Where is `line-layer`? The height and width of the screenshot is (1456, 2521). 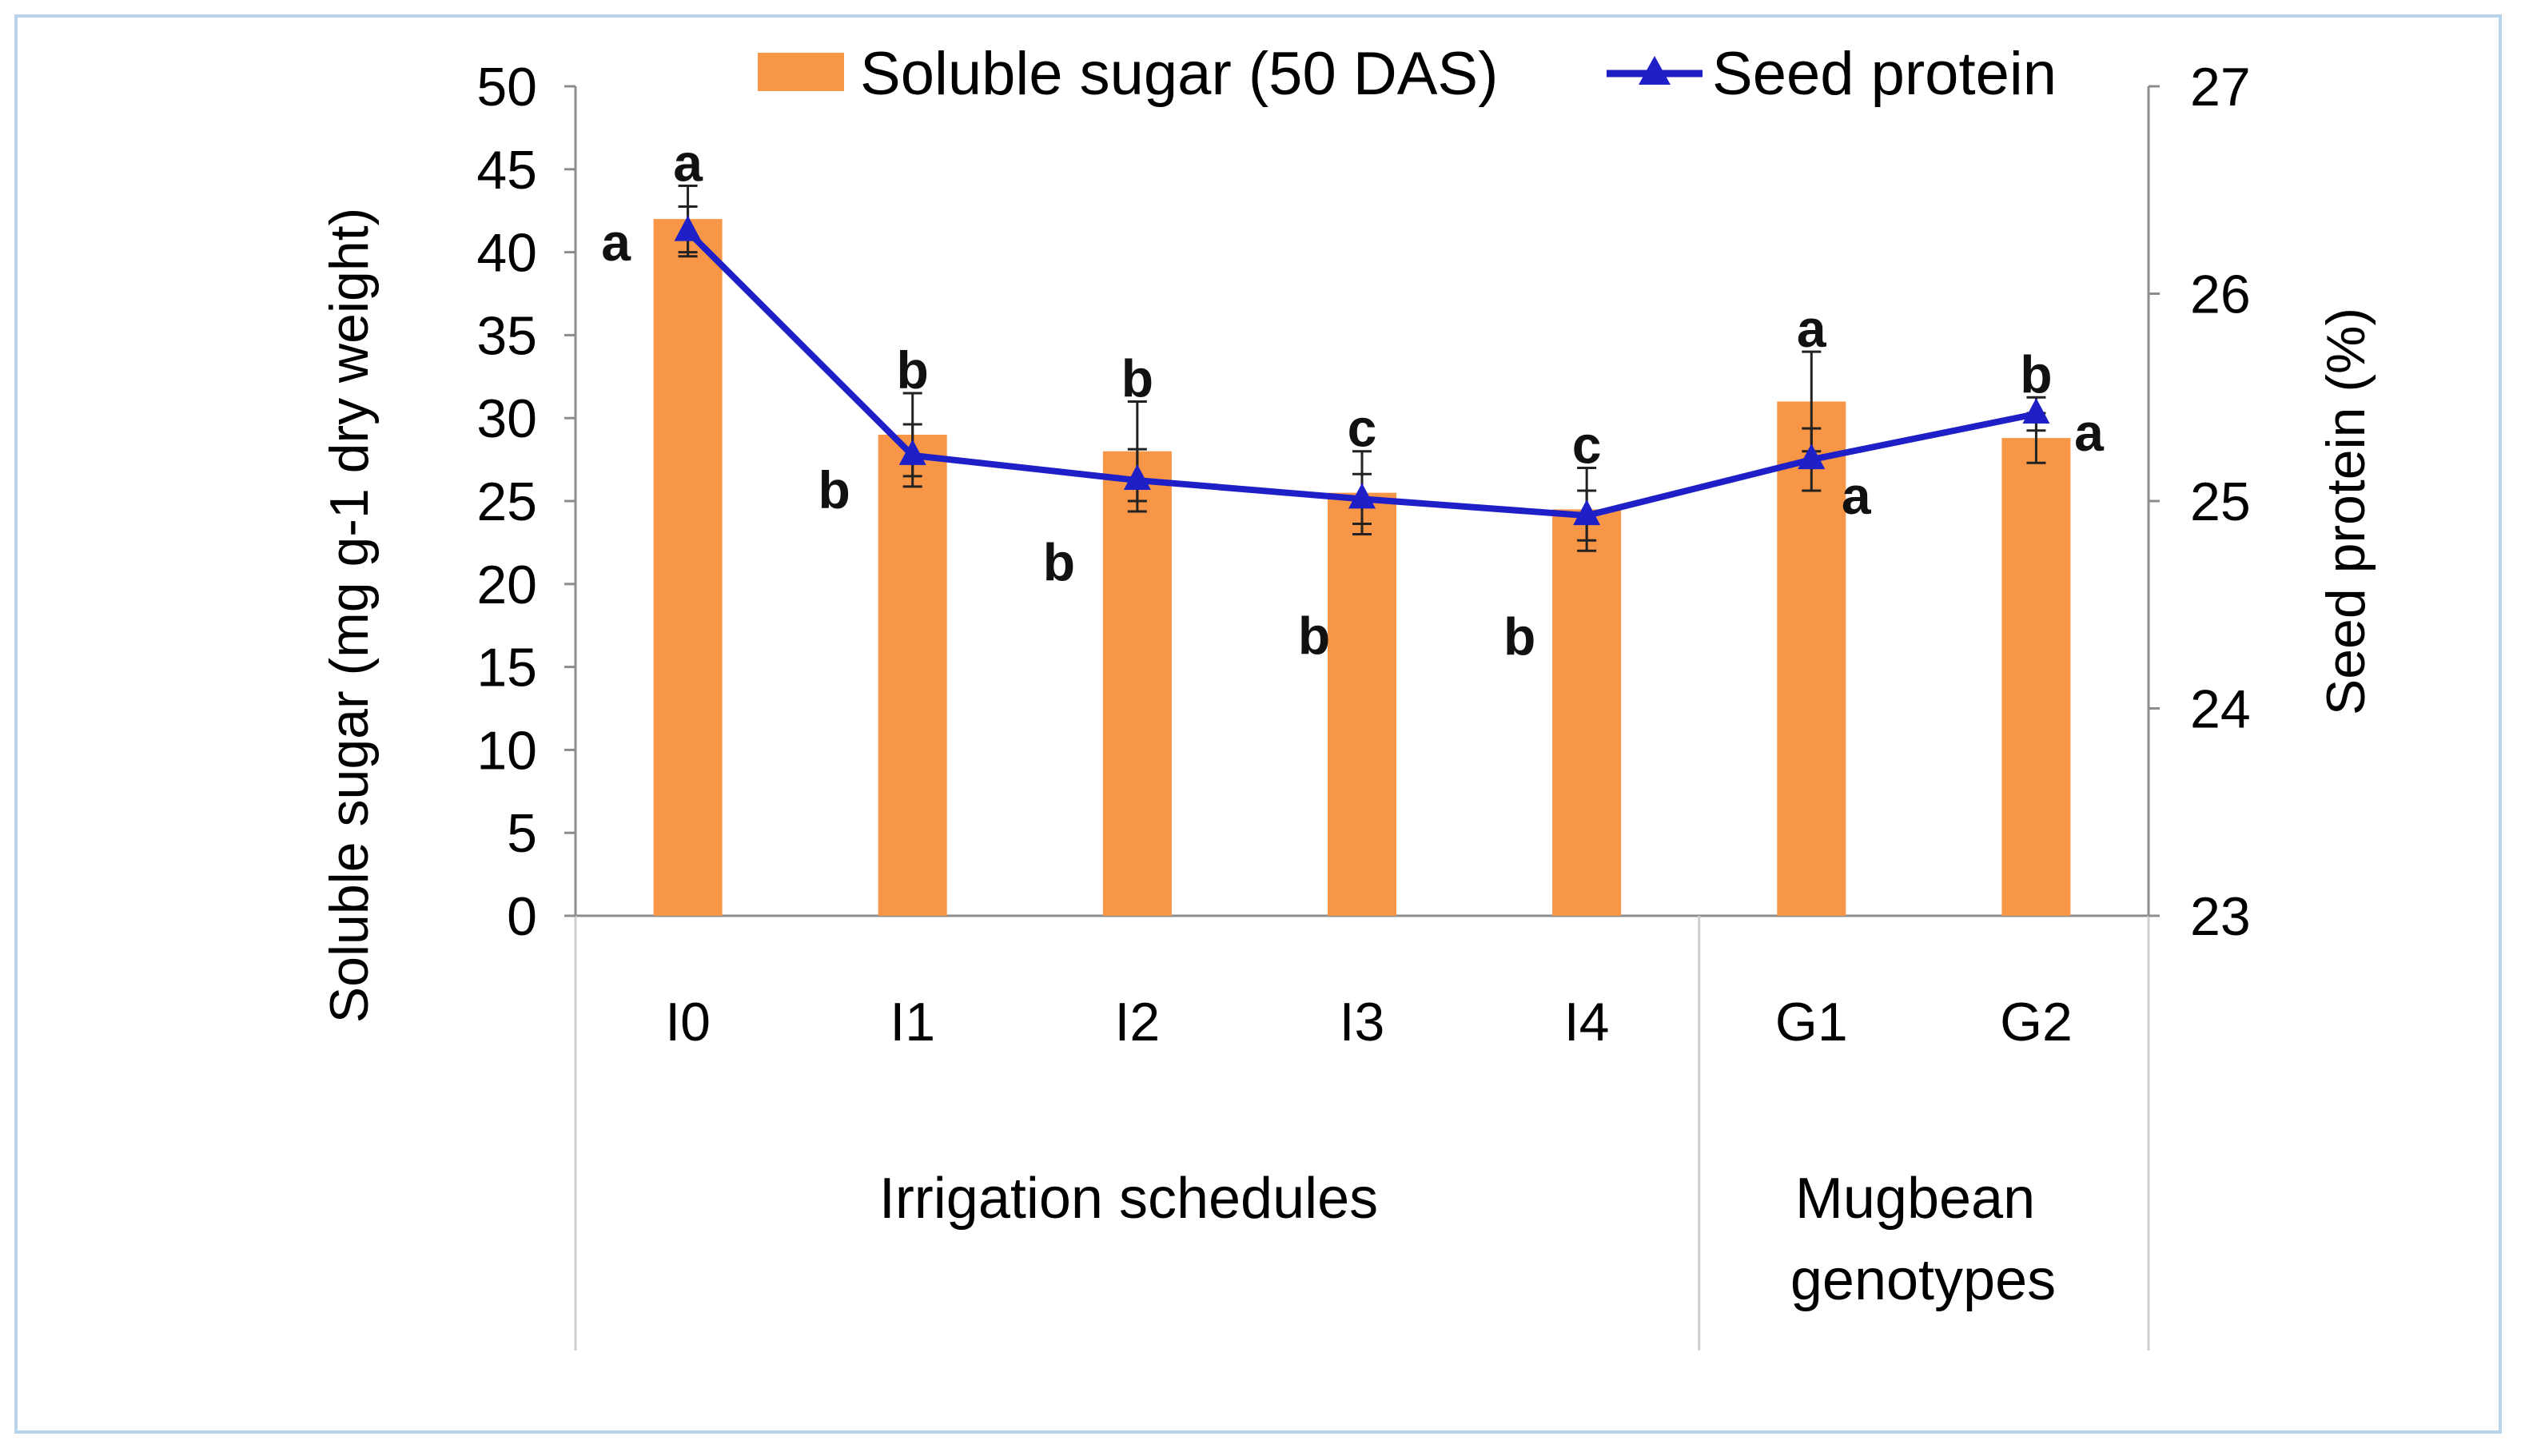 line-layer is located at coordinates (1362, 373).